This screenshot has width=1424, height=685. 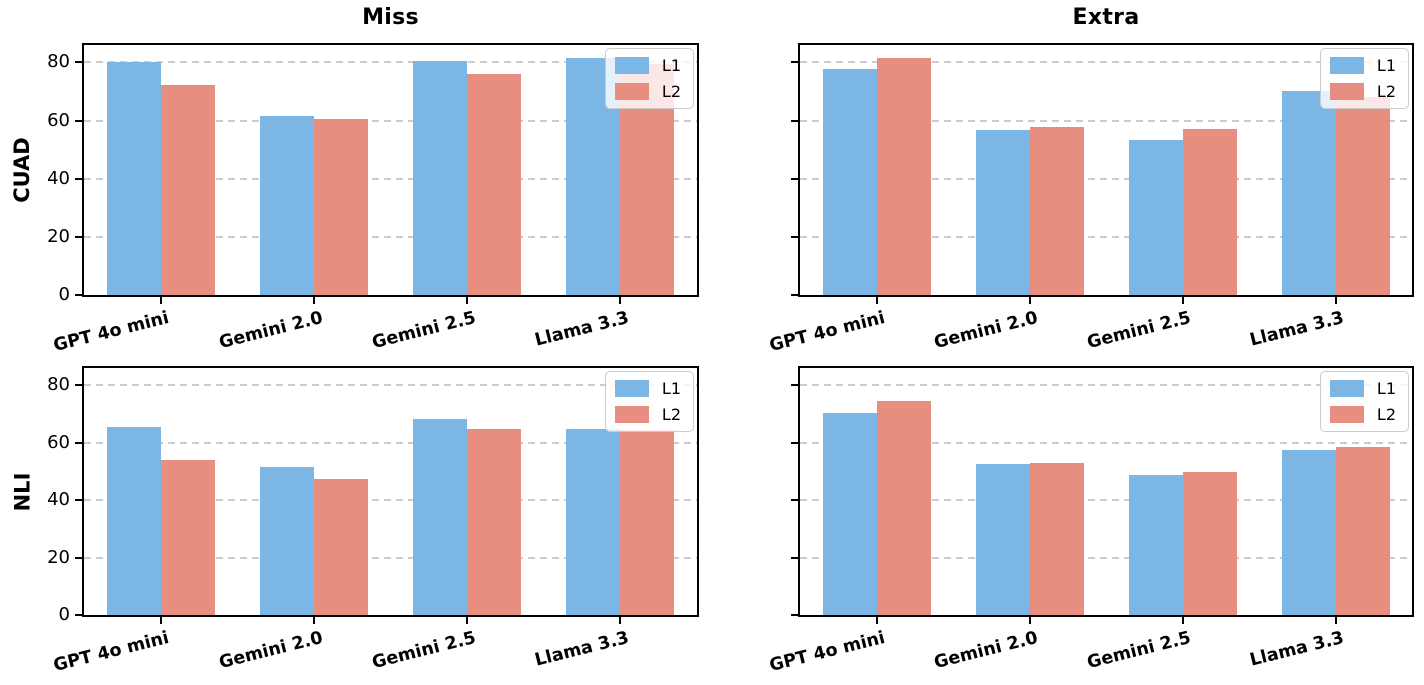 I want to click on column-title-miss: Miss, so click(x=390, y=17).